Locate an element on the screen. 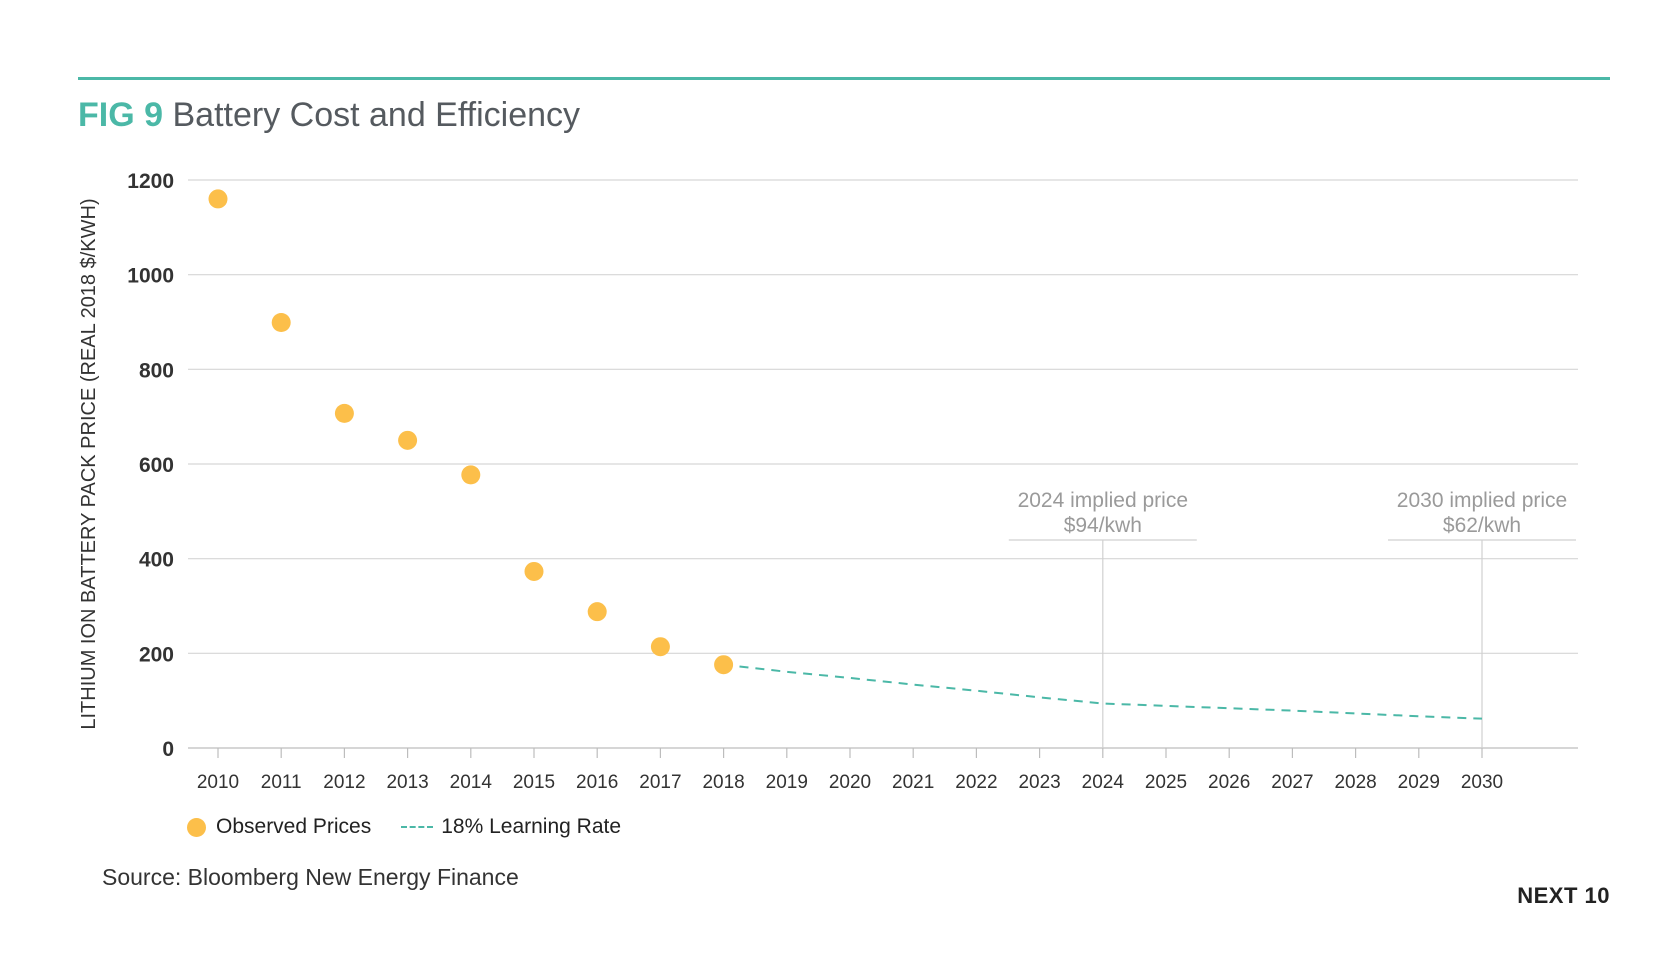  annotation-value: $62/kwh is located at coordinates (1482, 525).